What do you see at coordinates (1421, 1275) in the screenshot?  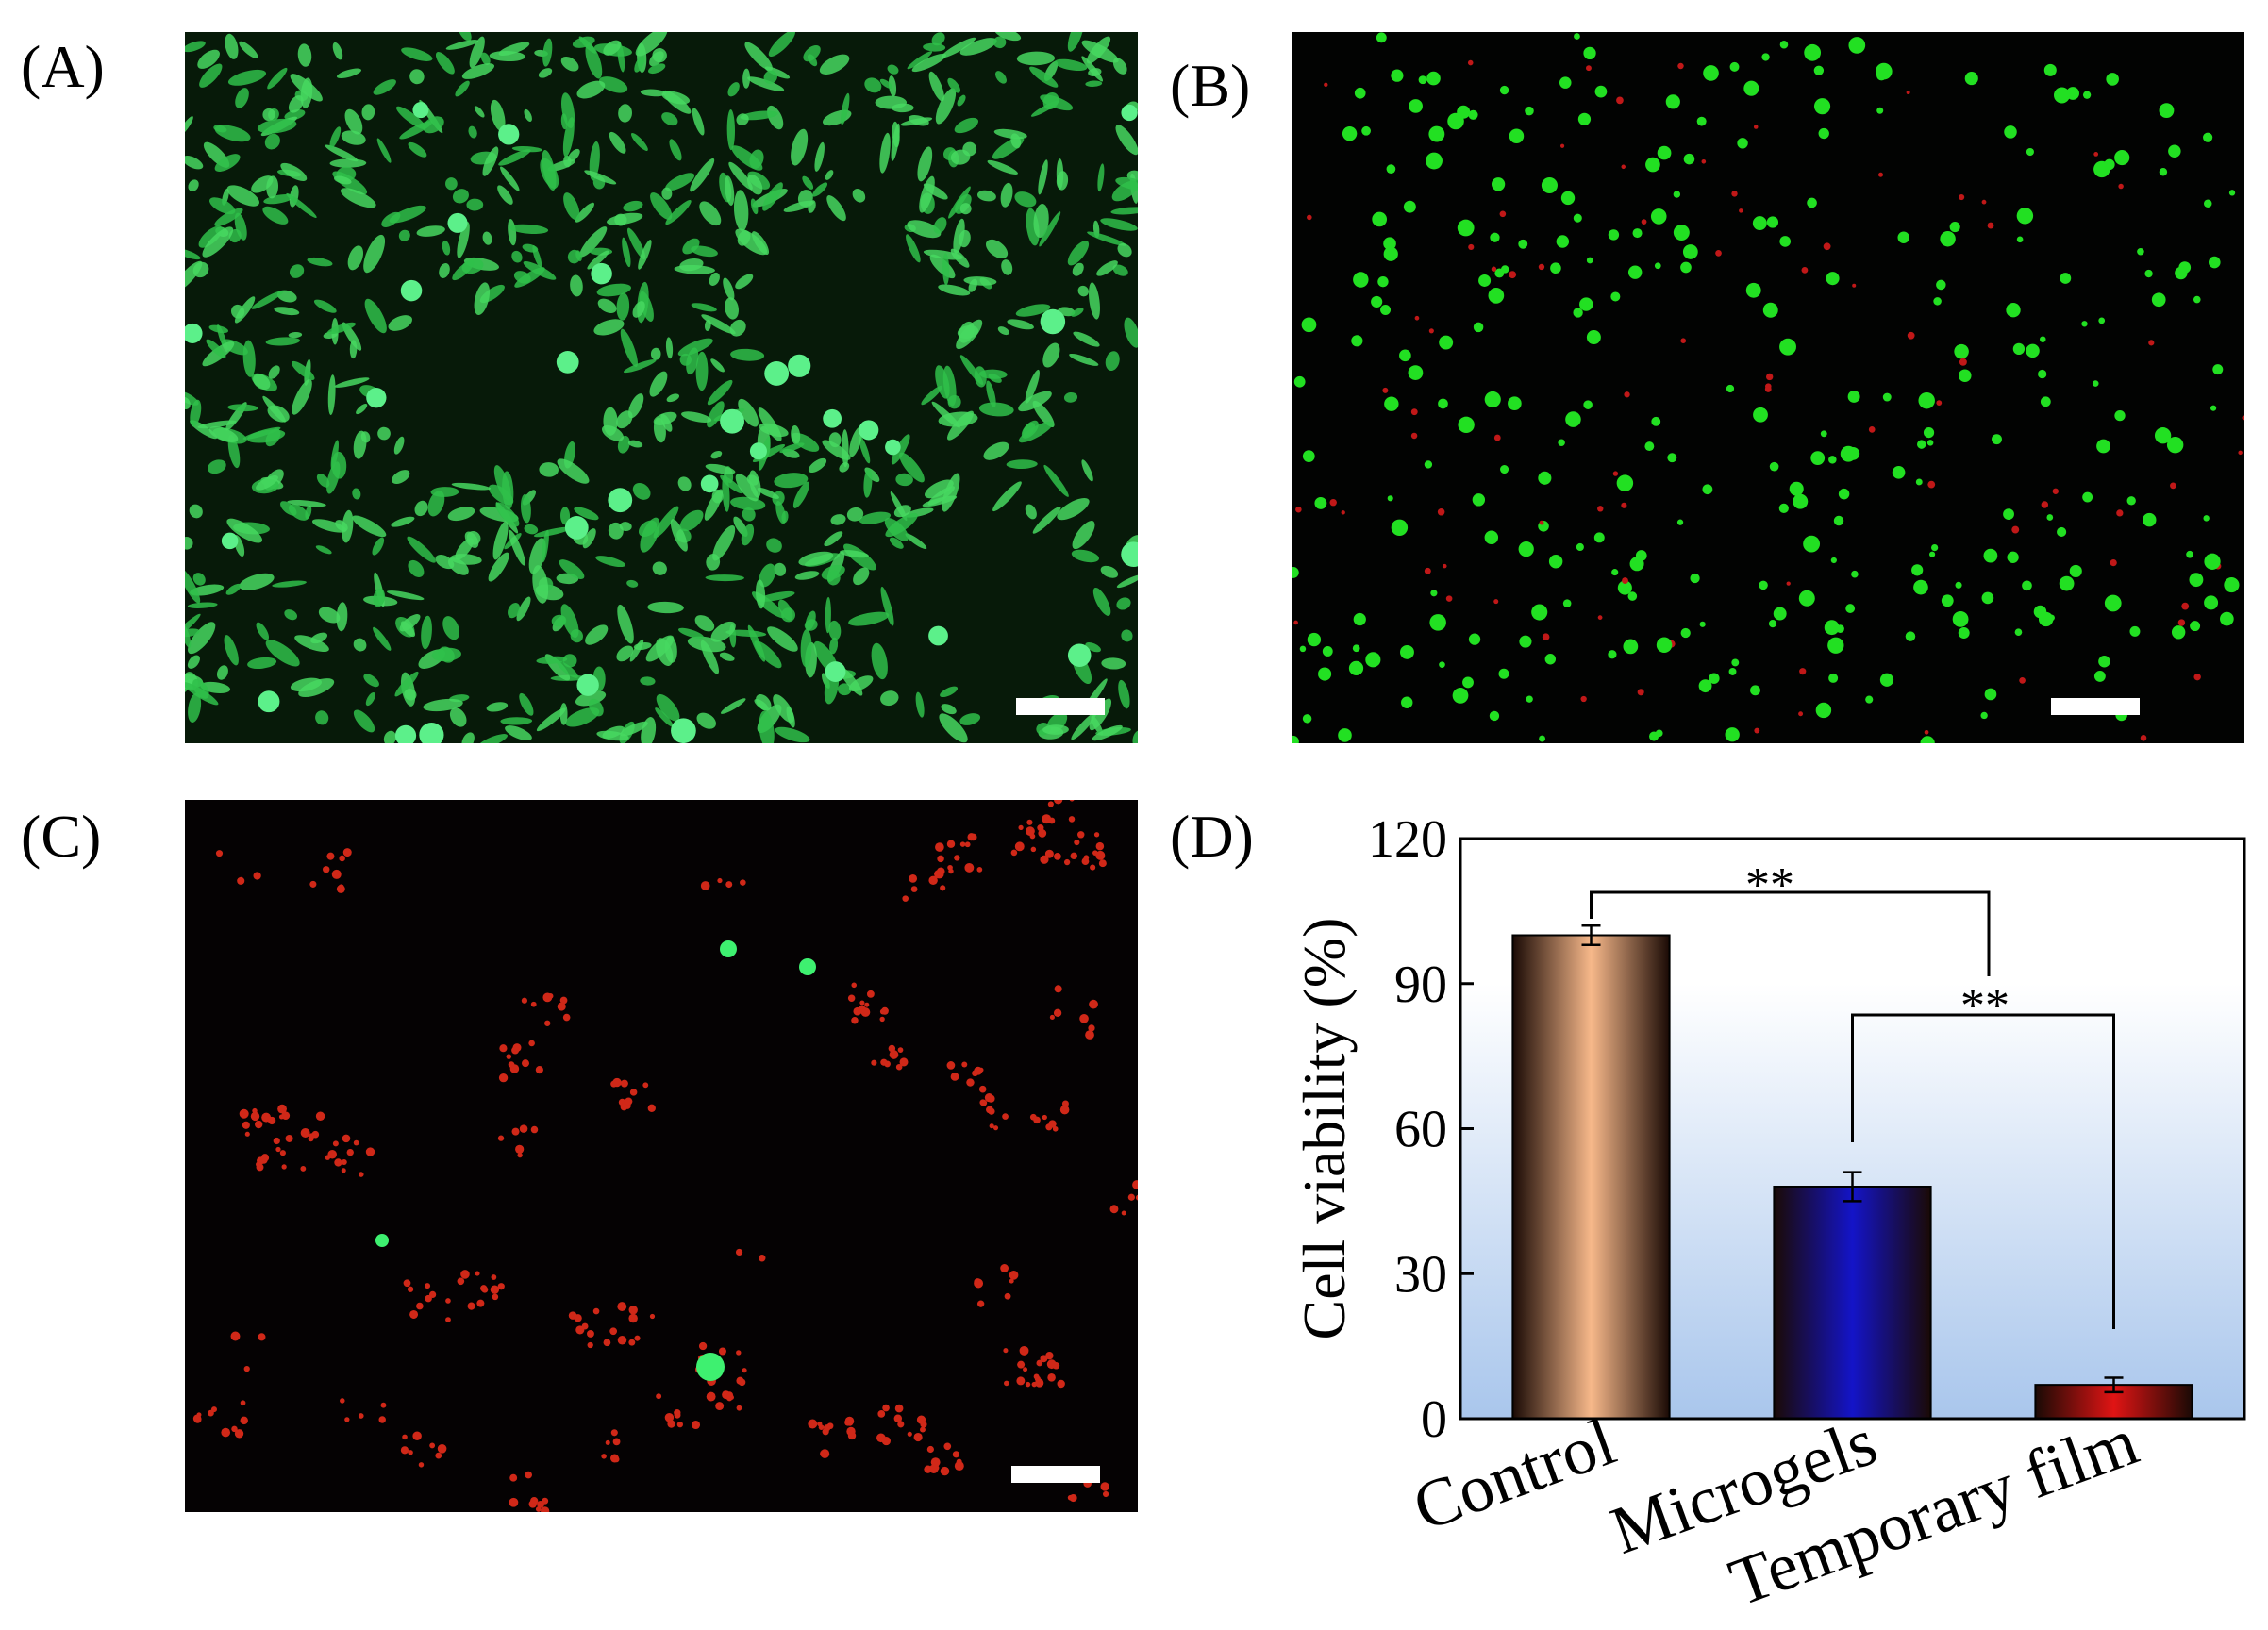 I see `y-tick-label: 30` at bounding box center [1421, 1275].